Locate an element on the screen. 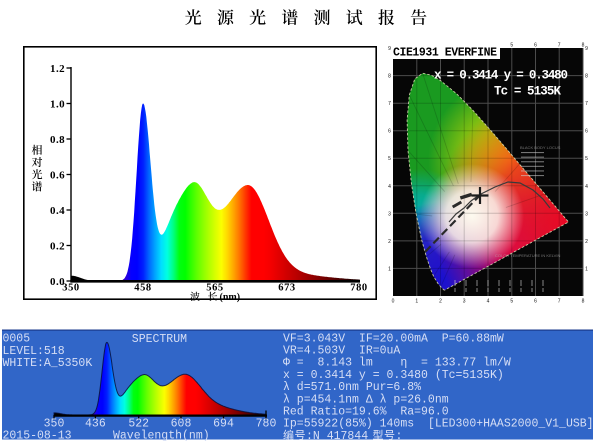 The height and width of the screenshot is (444, 600). svg-text: λ p=454.1nm Δ λ p=26.0nm is located at coordinates (366, 399).